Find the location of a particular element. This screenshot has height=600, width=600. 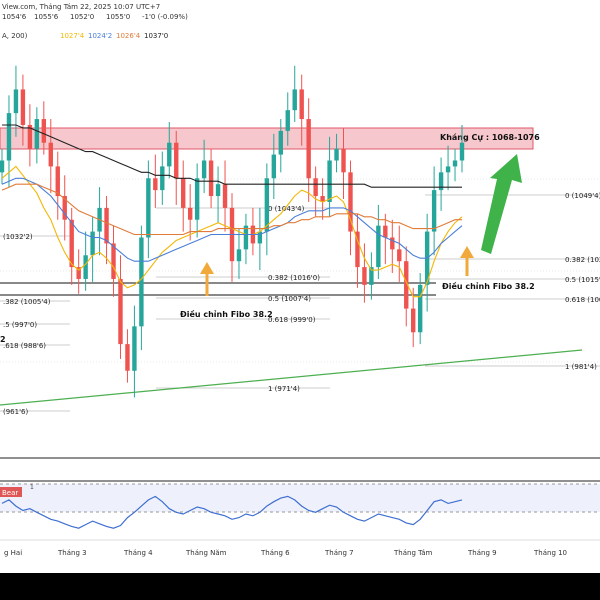

rsi-polyline is located at coordinates (232, 512).